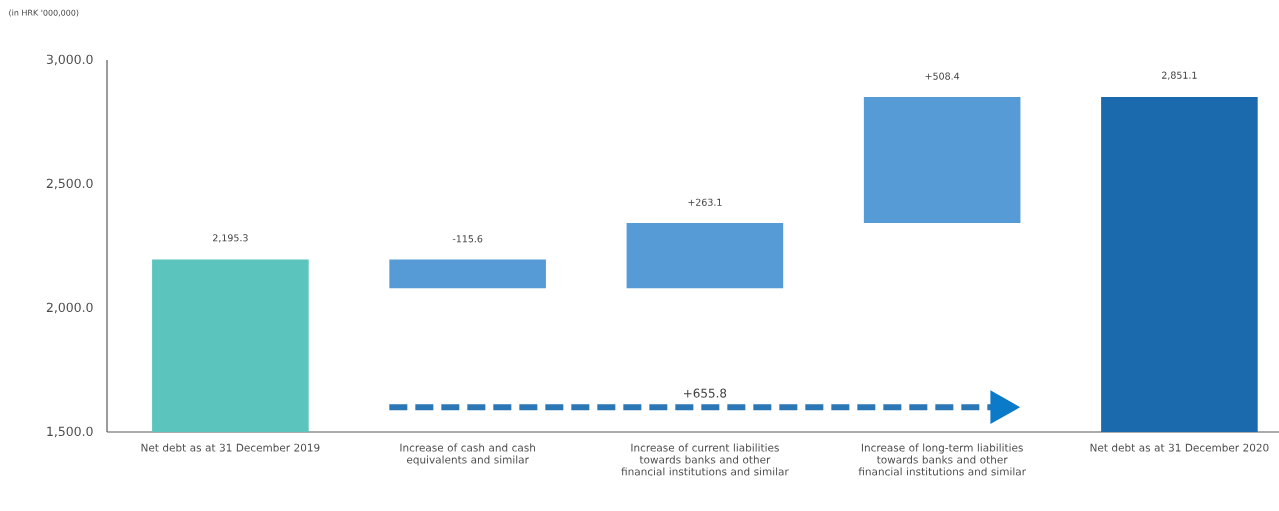  What do you see at coordinates (705, 202) in the screenshot?
I see `data-label: +263.1` at bounding box center [705, 202].